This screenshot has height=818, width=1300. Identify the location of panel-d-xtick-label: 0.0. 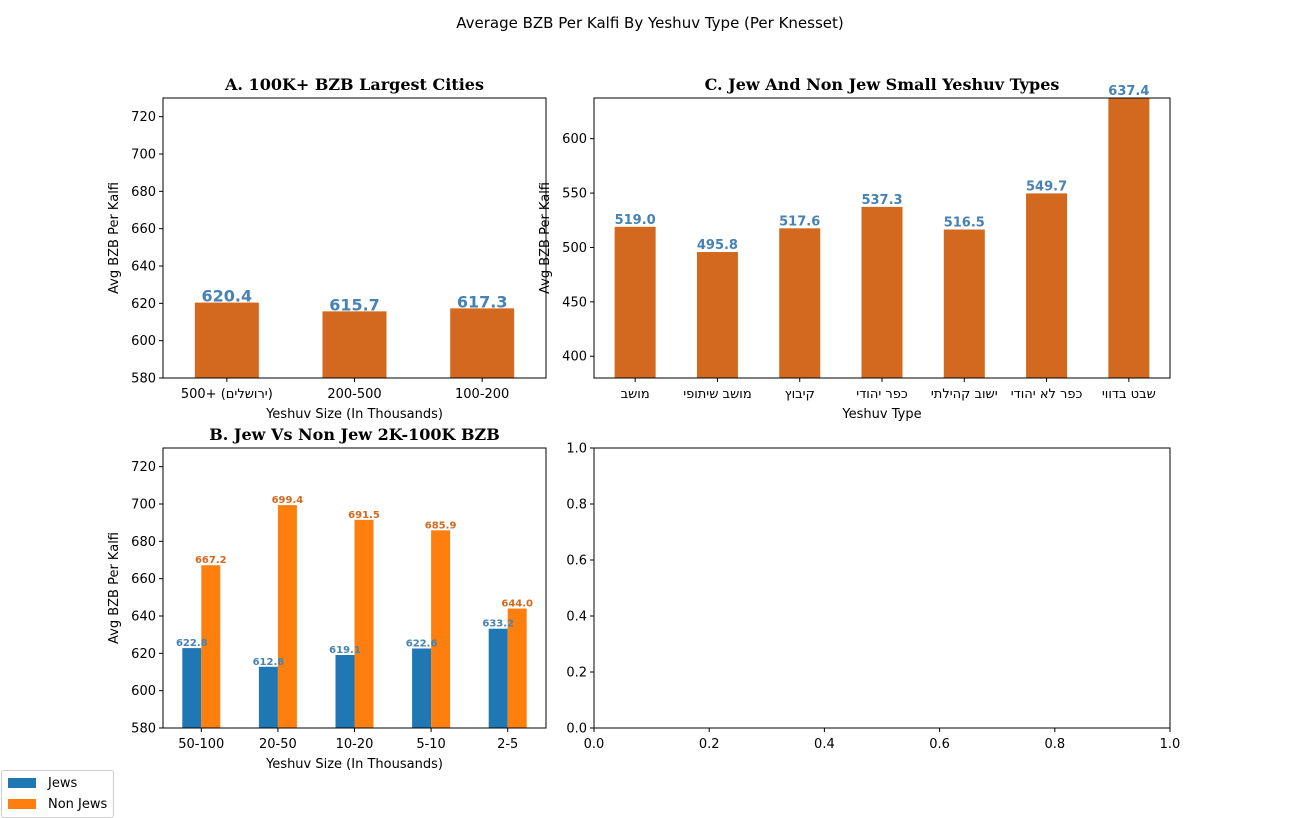
(594, 744).